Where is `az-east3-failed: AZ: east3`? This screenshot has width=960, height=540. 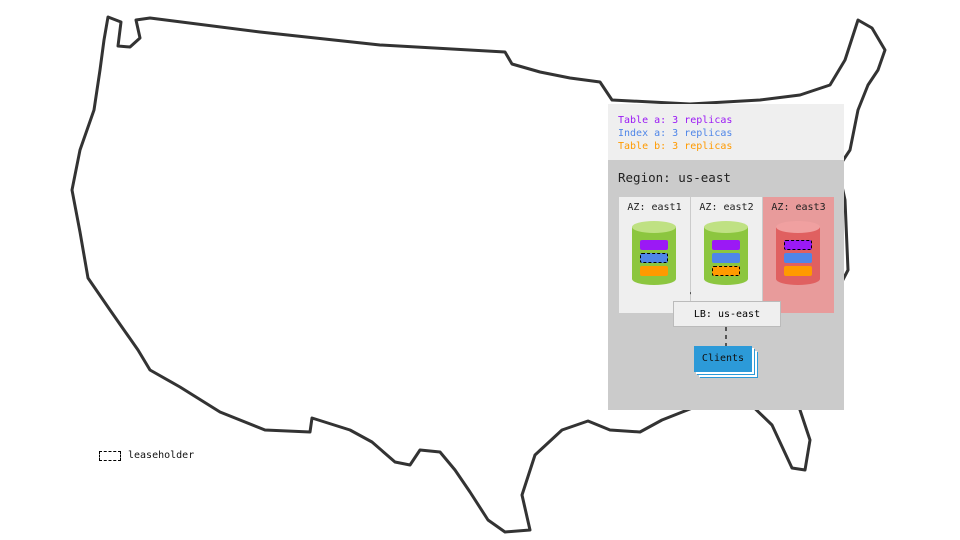
az-east3-failed: AZ: east3 is located at coordinates (798, 255).